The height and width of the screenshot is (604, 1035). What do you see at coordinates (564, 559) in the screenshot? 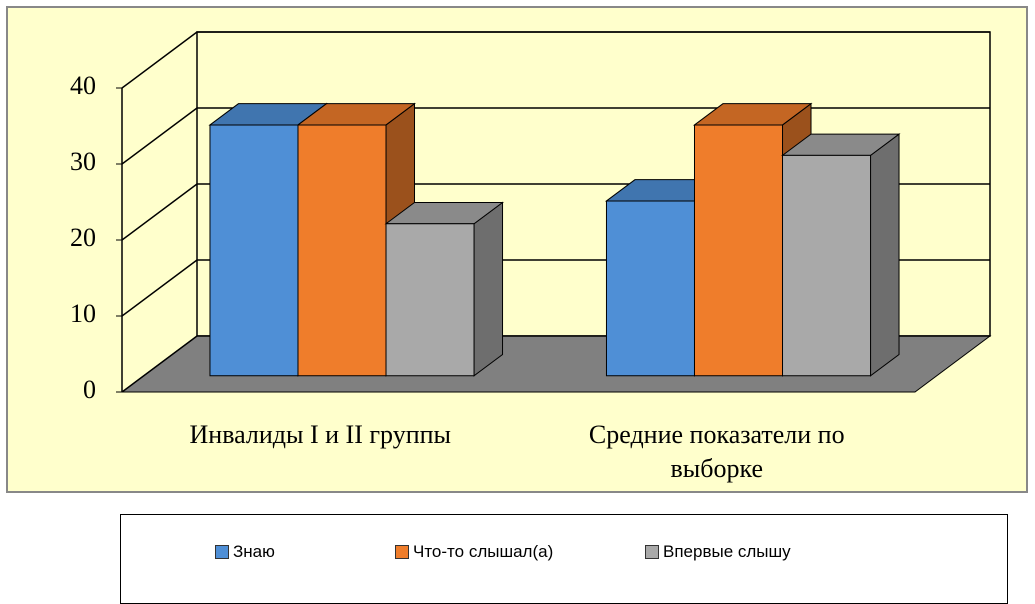
I see `legend: Знаю Что-то слышал(а) Впервые слышу` at bounding box center [564, 559].